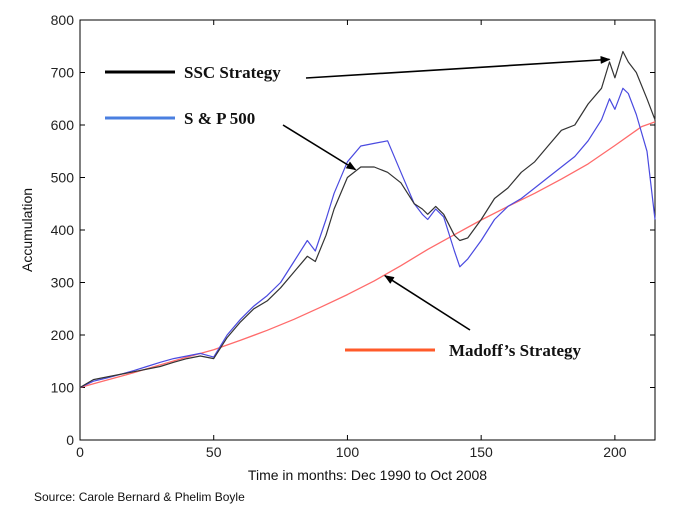  Describe the element at coordinates (63, 388) in the screenshot. I see `y-tick-label: 100` at that location.